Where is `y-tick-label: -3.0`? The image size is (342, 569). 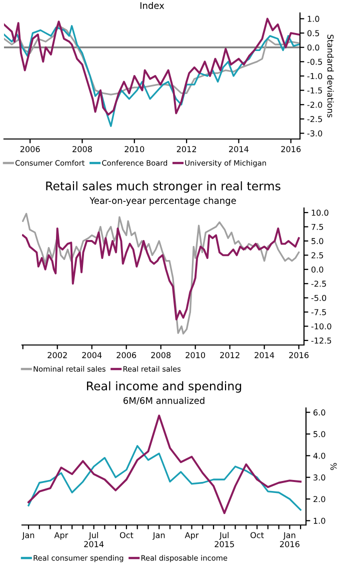
y-tick-label: -3.0 is located at coordinates (314, 133).